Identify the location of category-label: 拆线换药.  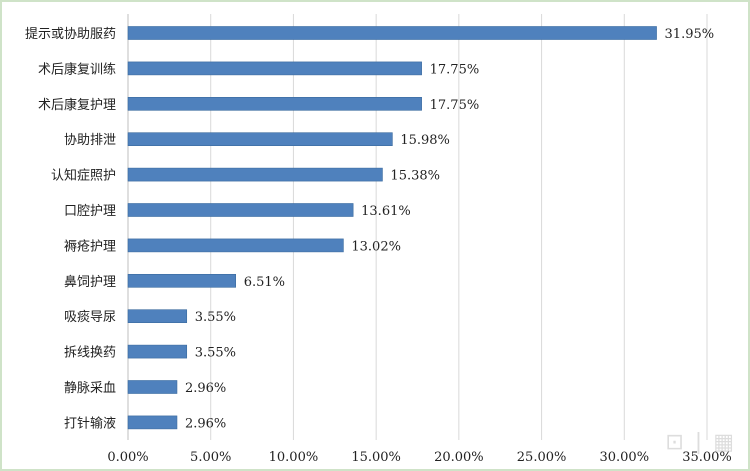
(90, 353).